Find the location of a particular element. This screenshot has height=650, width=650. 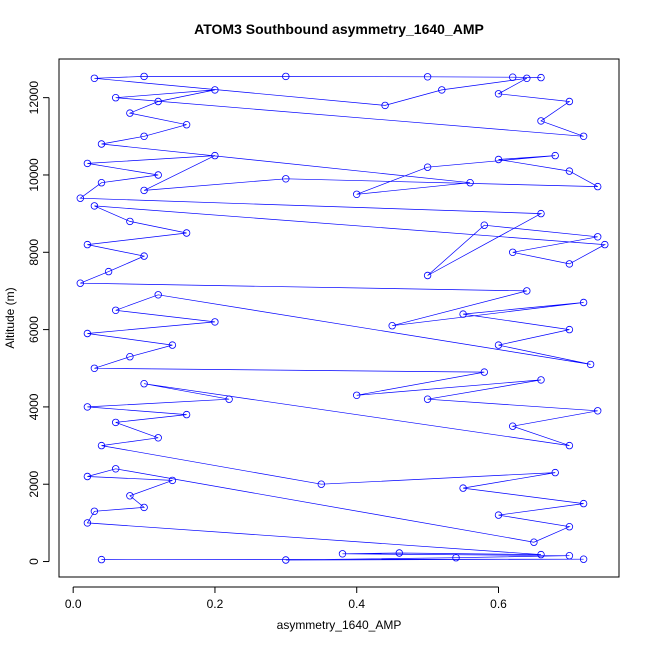

y-tick-label: 2000 is located at coordinates (34, 484).